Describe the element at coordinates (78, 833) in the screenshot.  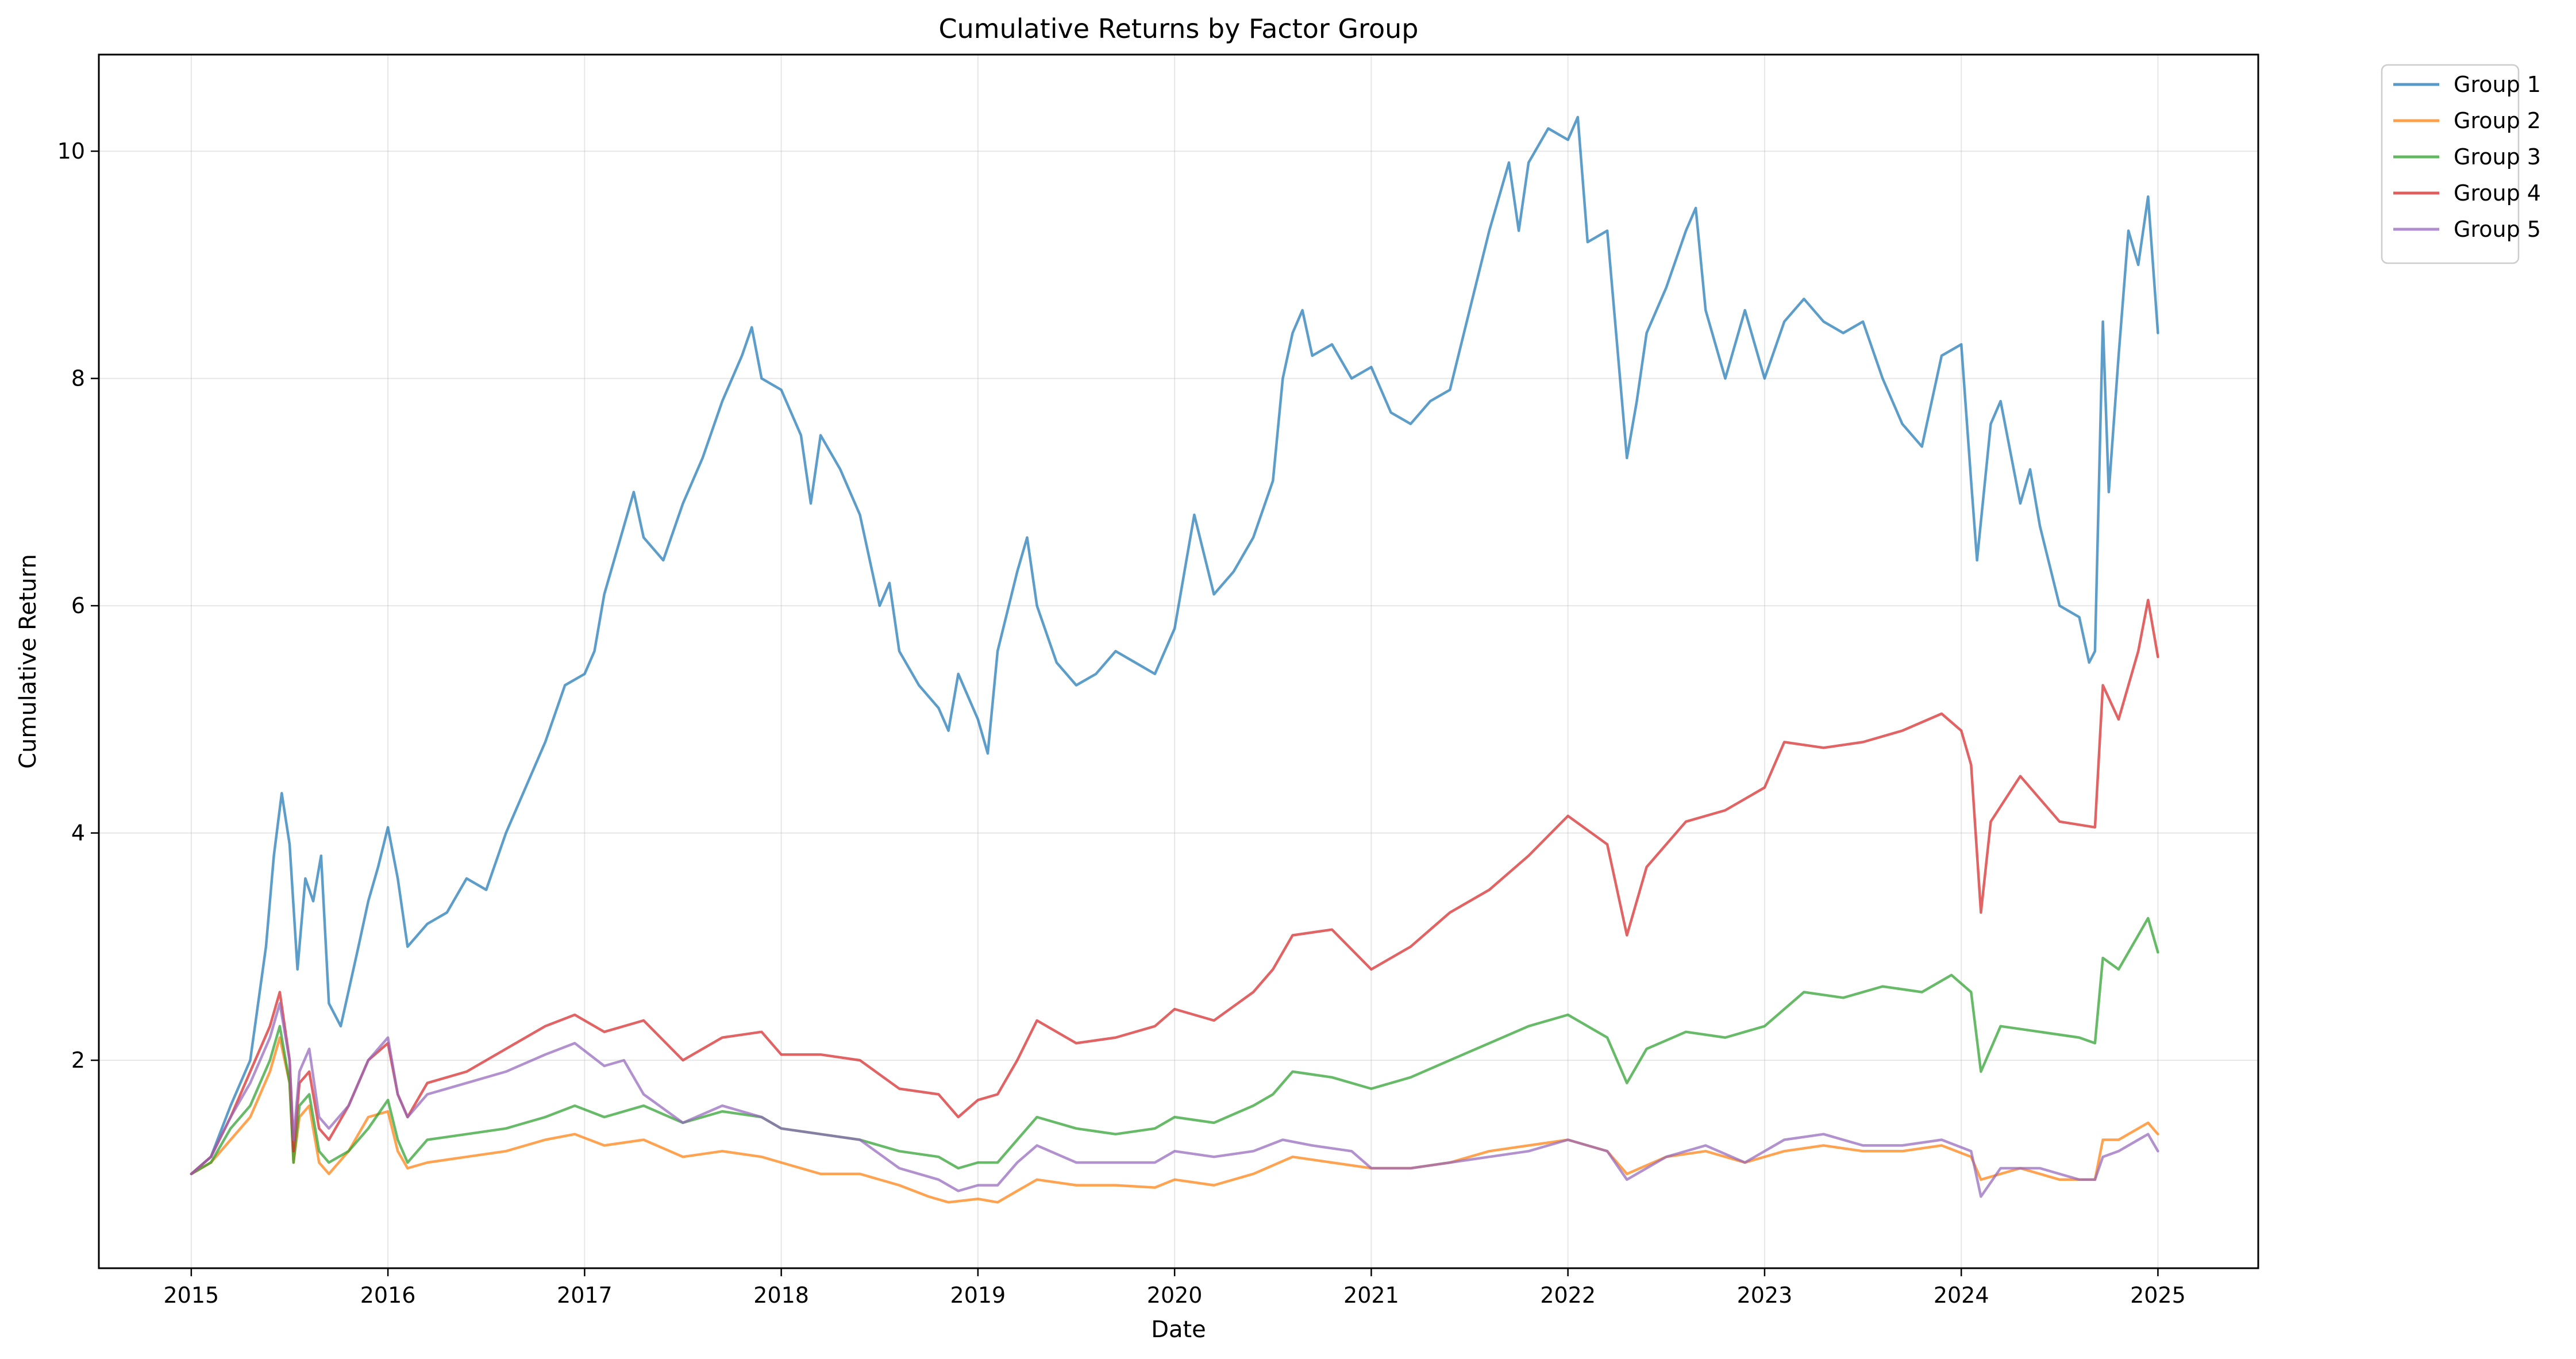
I see `y-tick-label: 4` at that location.